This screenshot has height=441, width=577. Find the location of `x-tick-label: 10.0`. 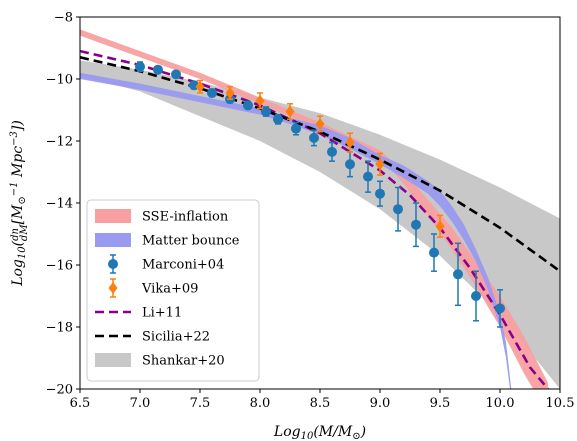

x-tick-label: 10.0 is located at coordinates (500, 403).